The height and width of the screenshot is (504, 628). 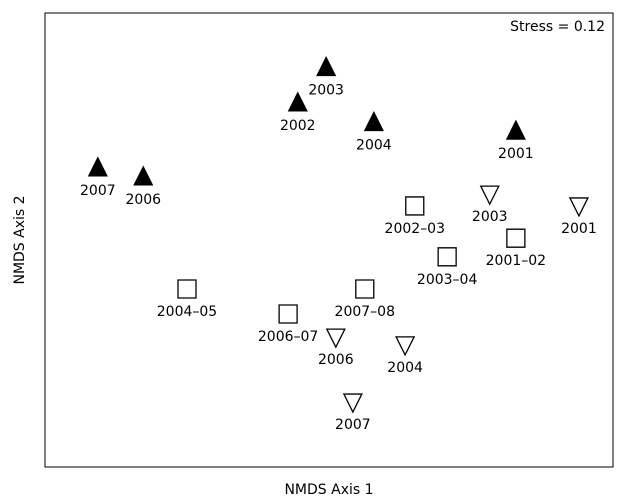 I want to click on point-label: 2001–02, so click(x=516, y=261).